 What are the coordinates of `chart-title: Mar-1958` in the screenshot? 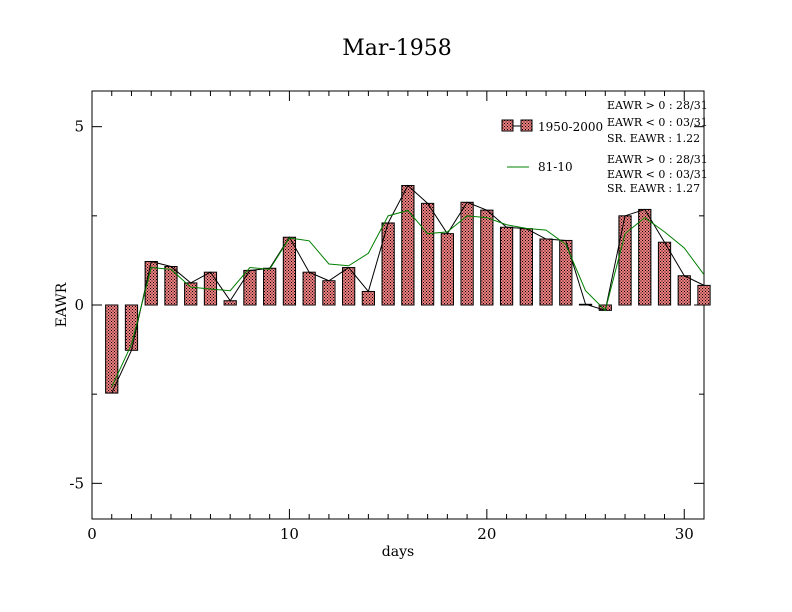 It's located at (397, 48).